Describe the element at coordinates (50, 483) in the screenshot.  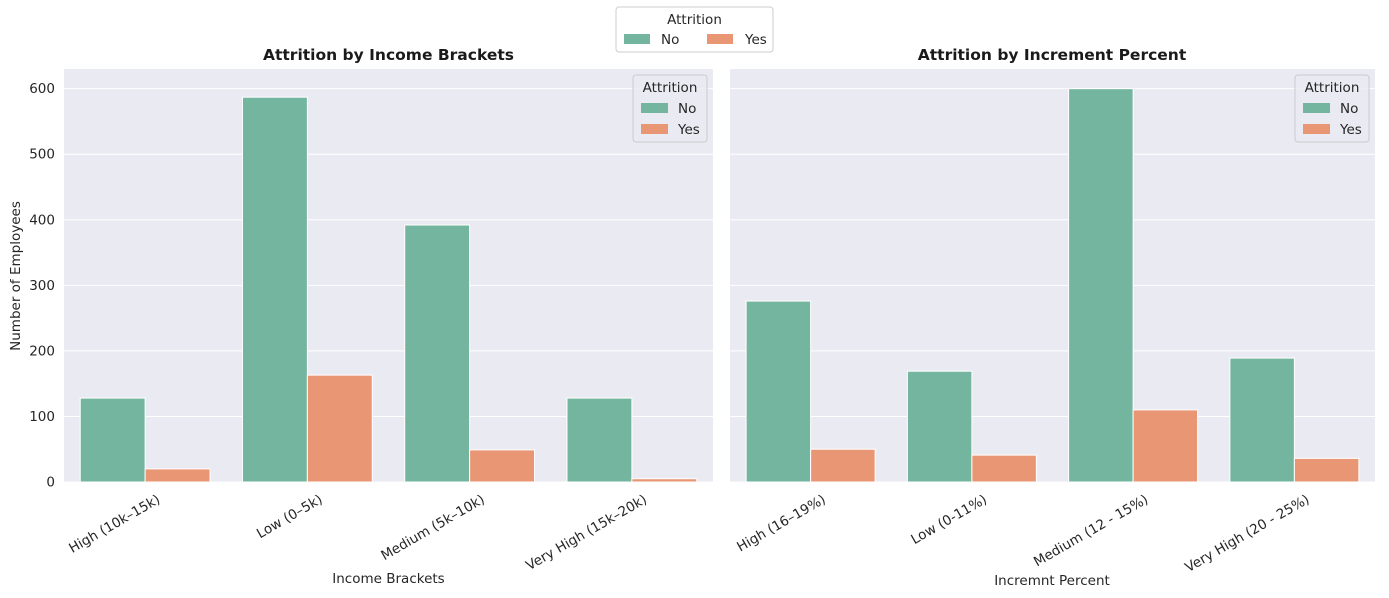
I see `y-tick-label: 0` at that location.